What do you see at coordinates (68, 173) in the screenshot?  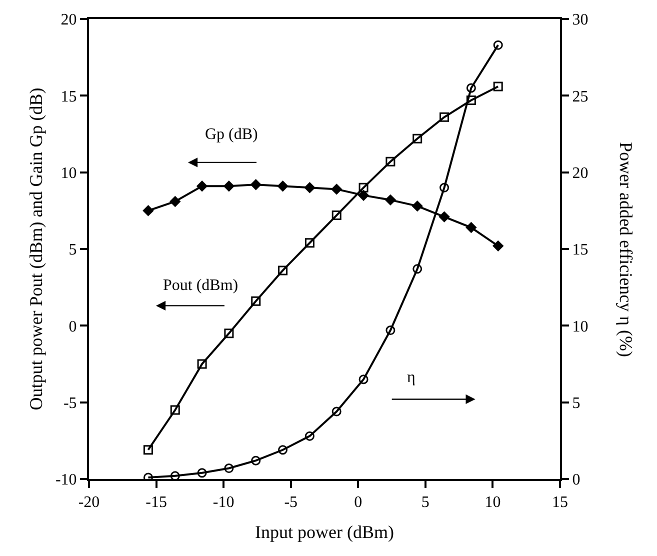 I see `y-tick-label: 10` at bounding box center [68, 173].